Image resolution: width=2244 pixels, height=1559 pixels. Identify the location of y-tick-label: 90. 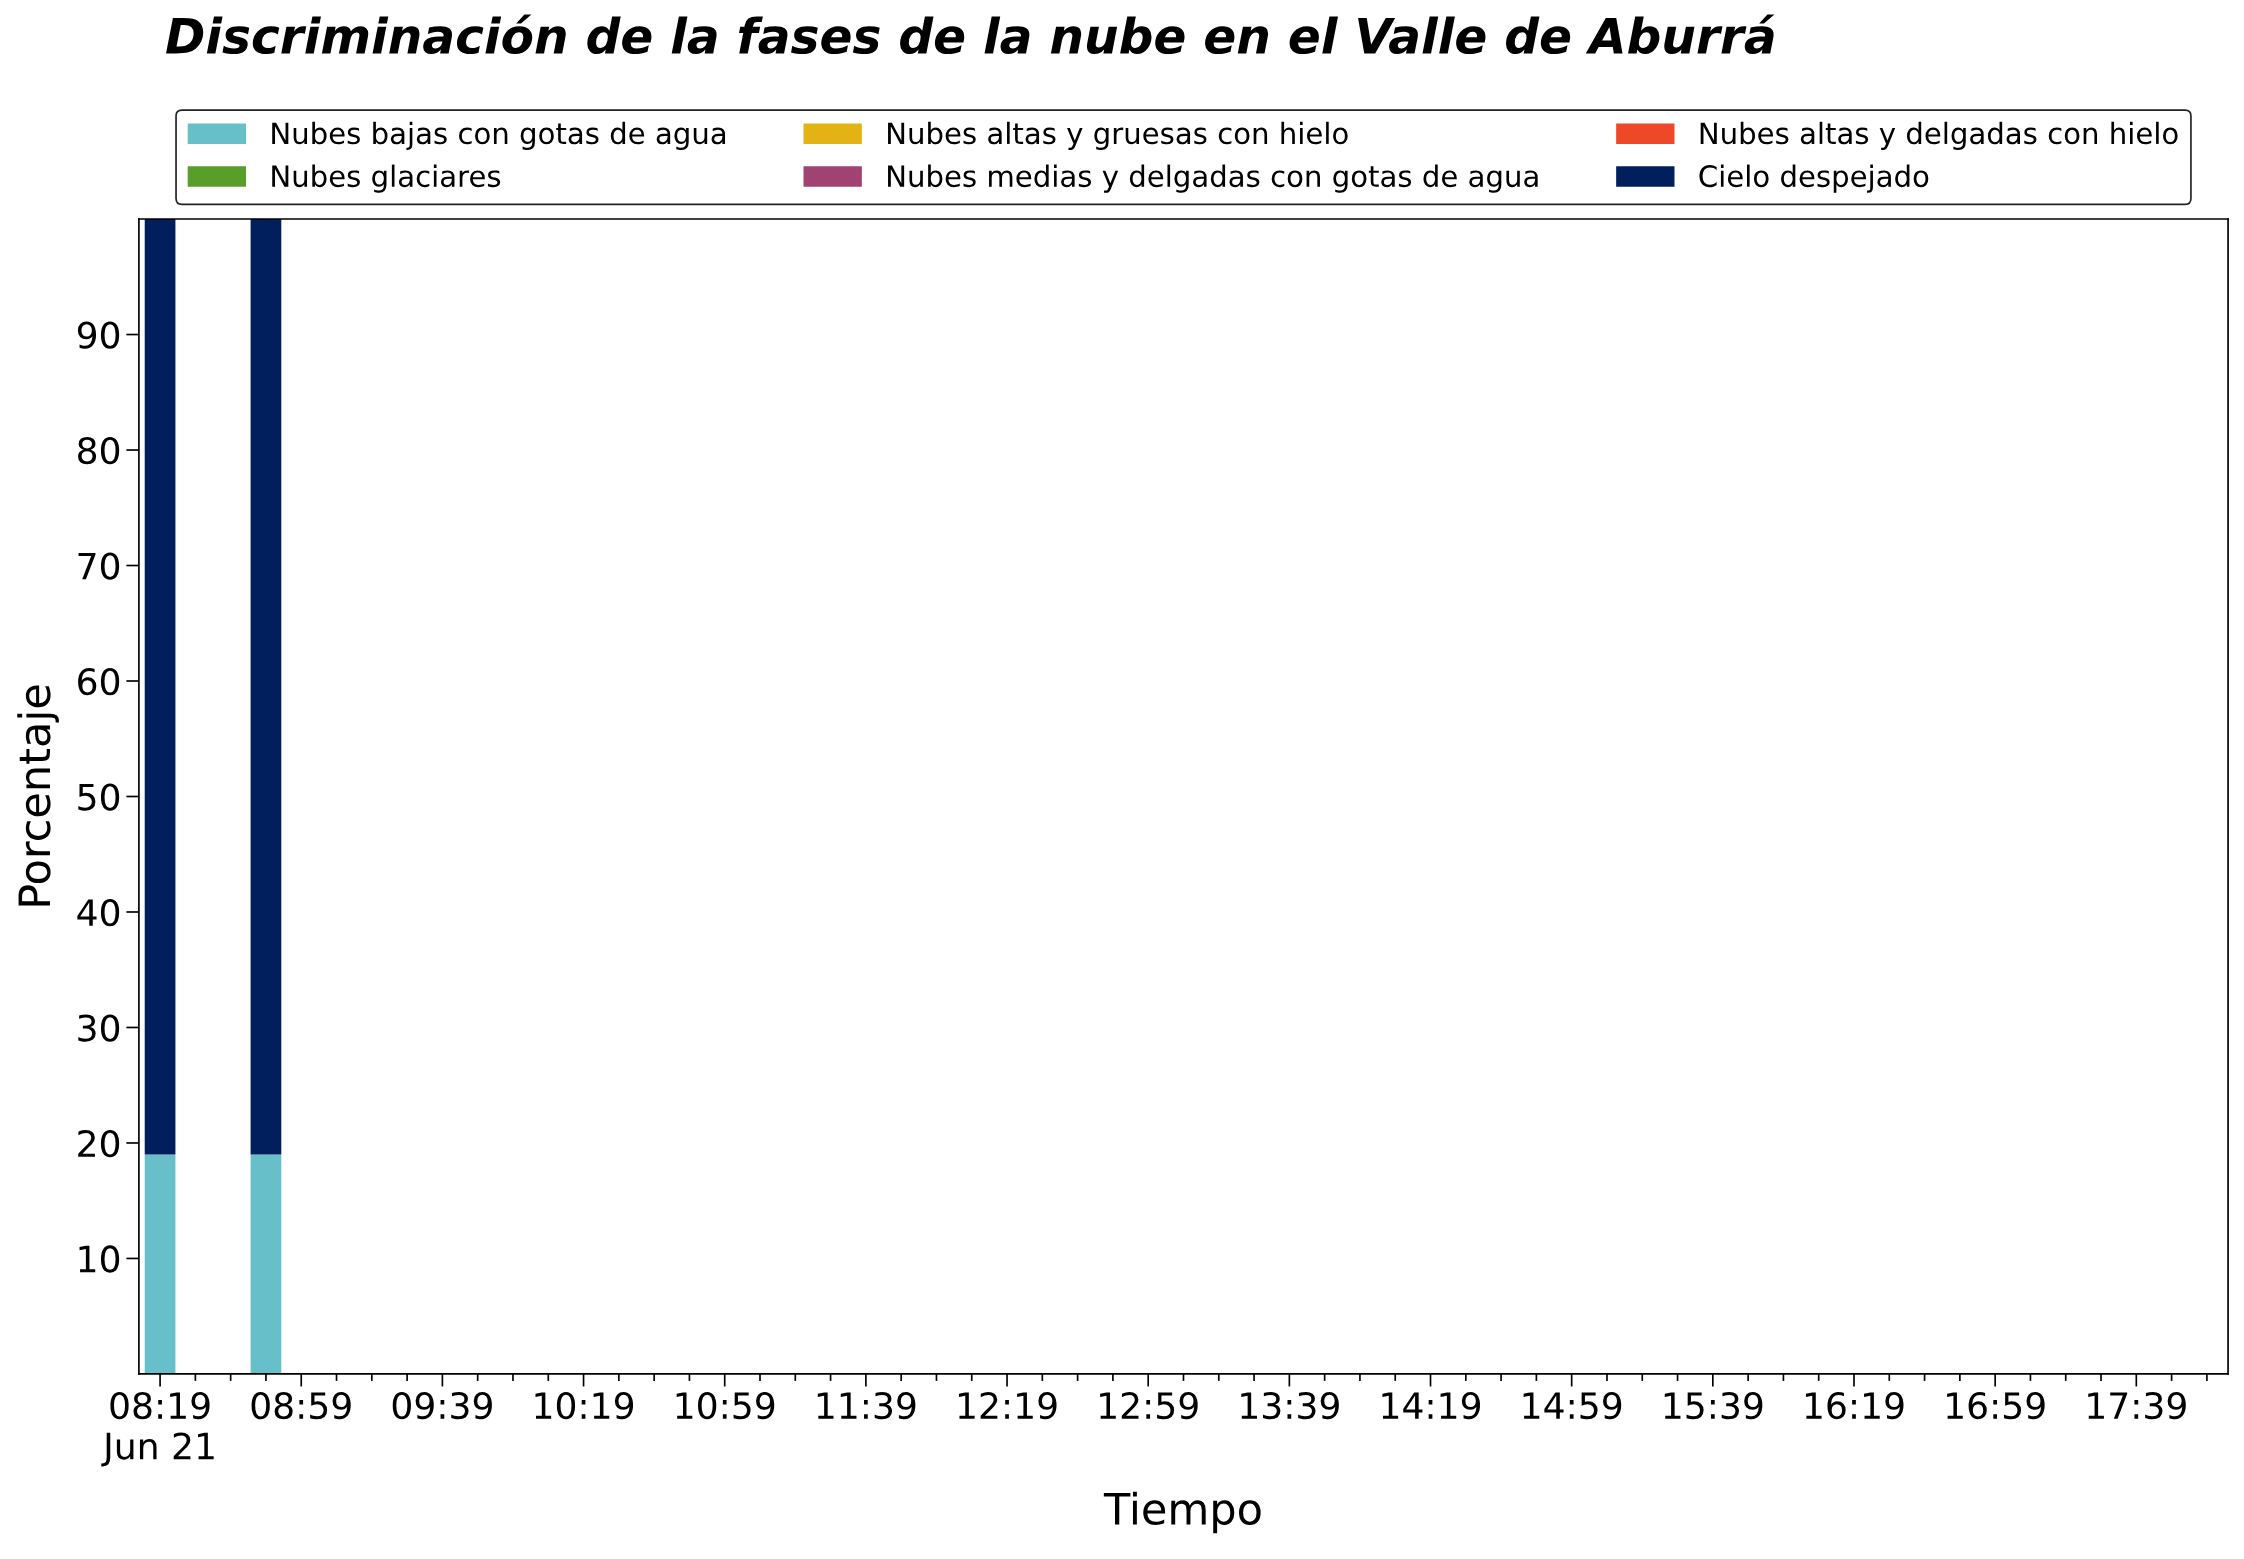
(98, 335).